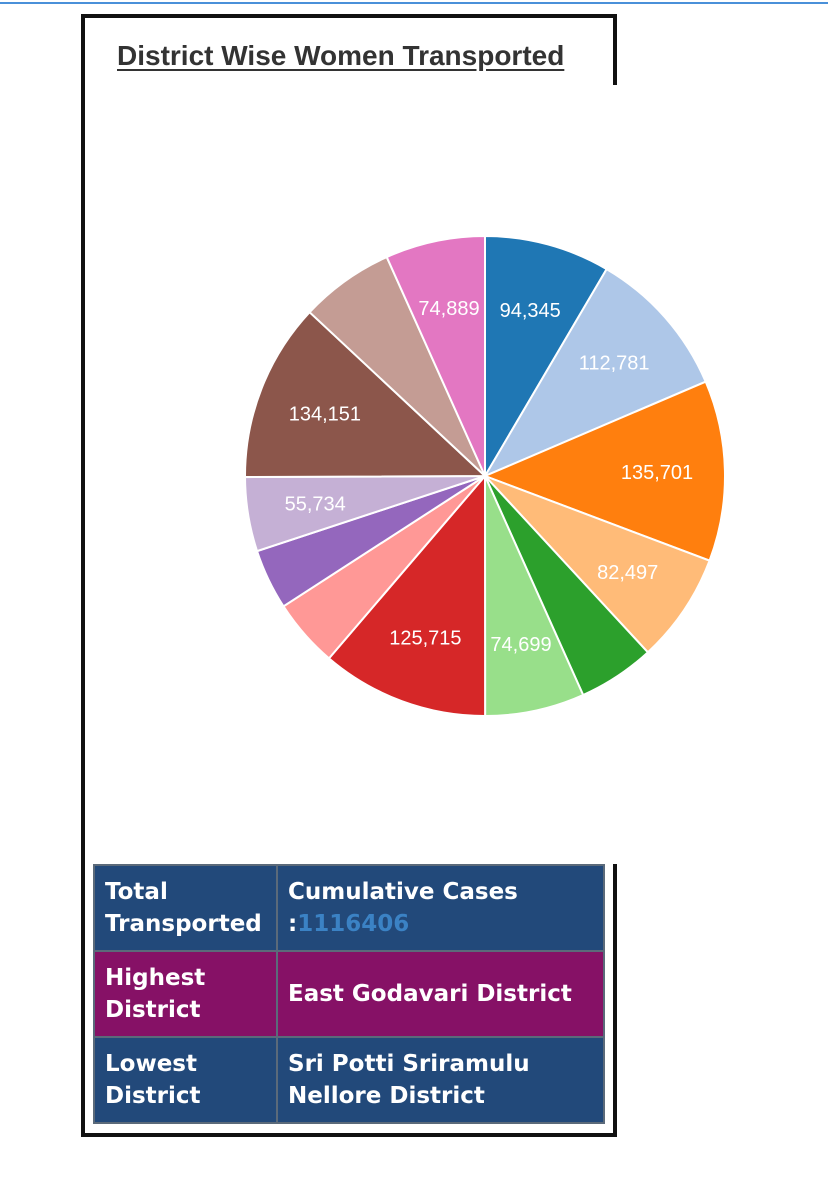  Describe the element at coordinates (440, 1080) in the screenshot. I see `lowest-value: Sri Potti Sriramulu Nellore District` at that location.